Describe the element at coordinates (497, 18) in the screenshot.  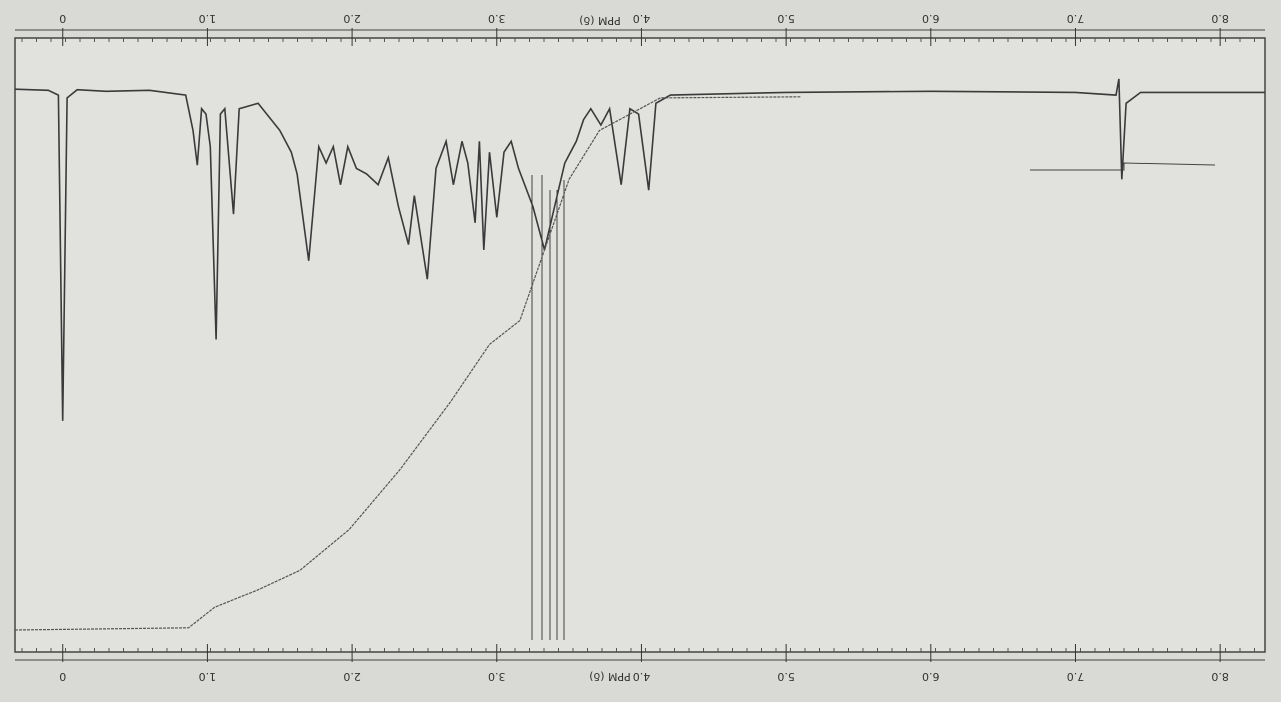
I see `x-tick-label: 3.0` at that location.